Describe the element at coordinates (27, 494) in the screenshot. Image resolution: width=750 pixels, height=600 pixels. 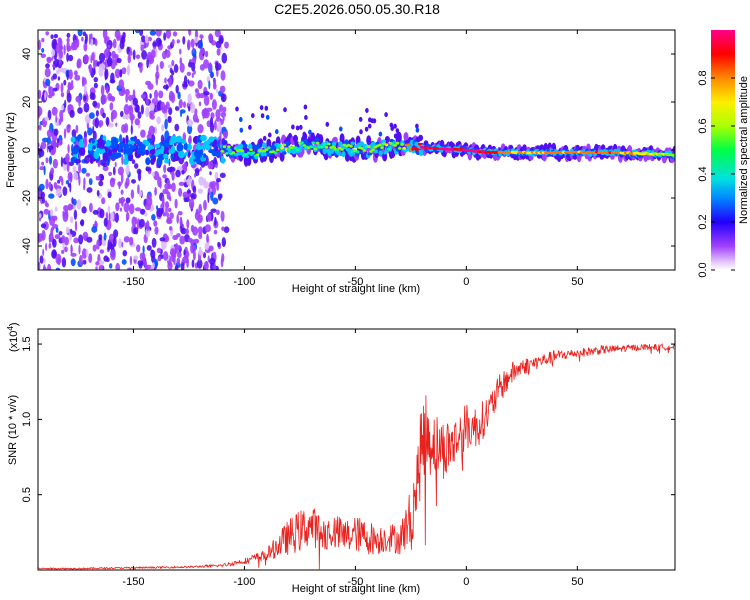
I see `y-tick-label: 0.5` at that location.